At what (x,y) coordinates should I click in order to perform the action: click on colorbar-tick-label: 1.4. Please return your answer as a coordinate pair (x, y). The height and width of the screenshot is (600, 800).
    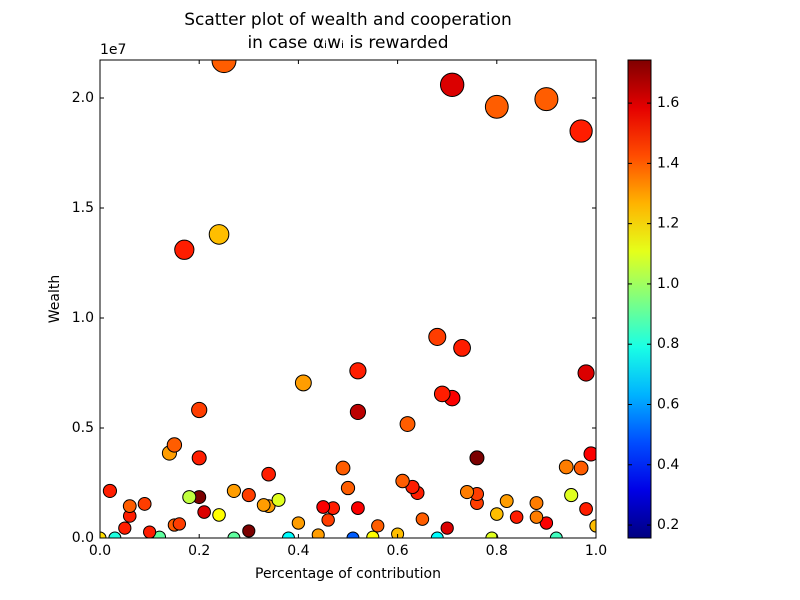
    Looking at the image, I should click on (668, 163).